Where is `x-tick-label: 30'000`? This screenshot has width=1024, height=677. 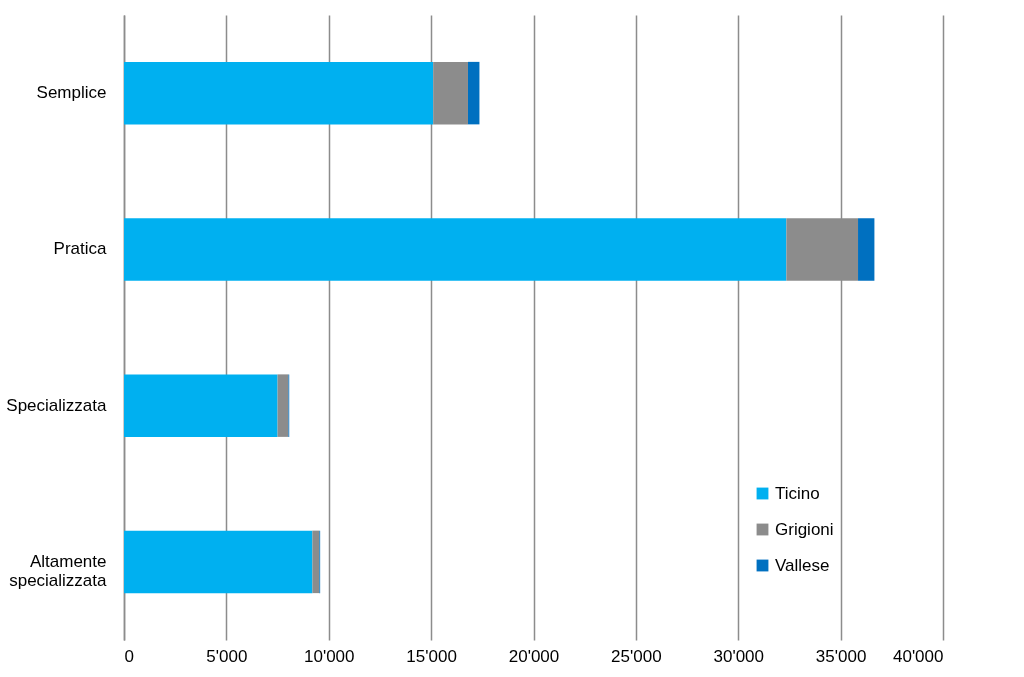 x-tick-label: 30'000 is located at coordinates (739, 656).